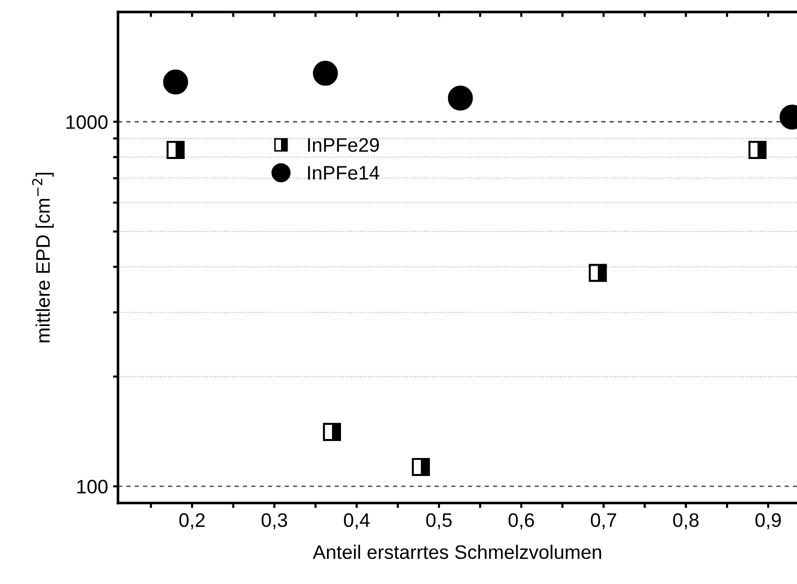 The height and width of the screenshot is (584, 797). Describe the element at coordinates (357, 521) in the screenshot. I see `x-tick-label: 0,4` at that location.